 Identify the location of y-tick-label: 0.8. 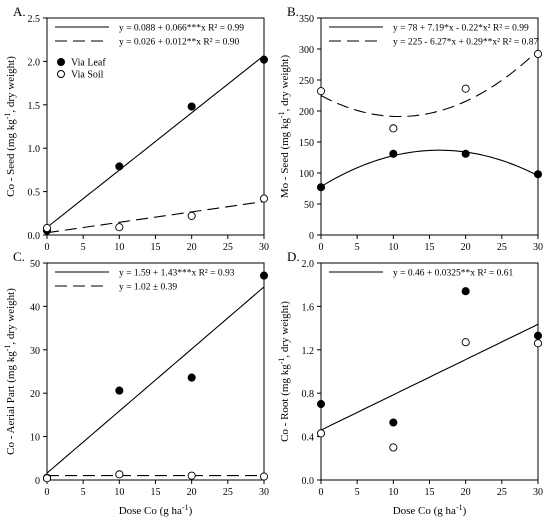
(308, 394).